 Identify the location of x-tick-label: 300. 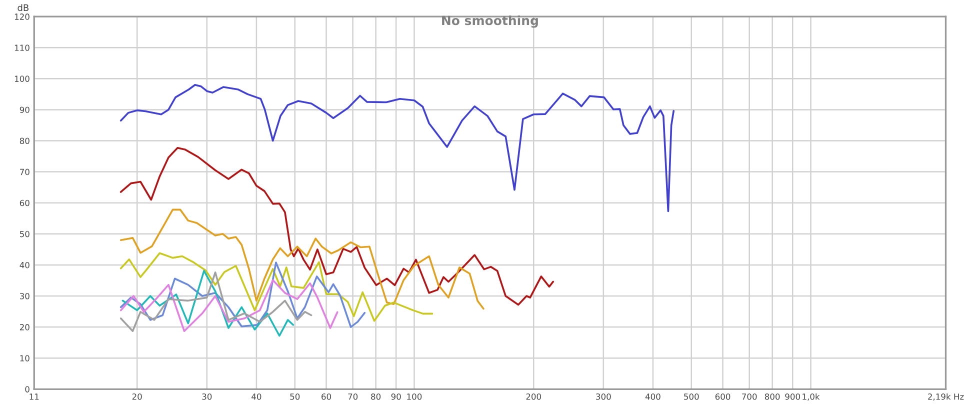
(603, 396).